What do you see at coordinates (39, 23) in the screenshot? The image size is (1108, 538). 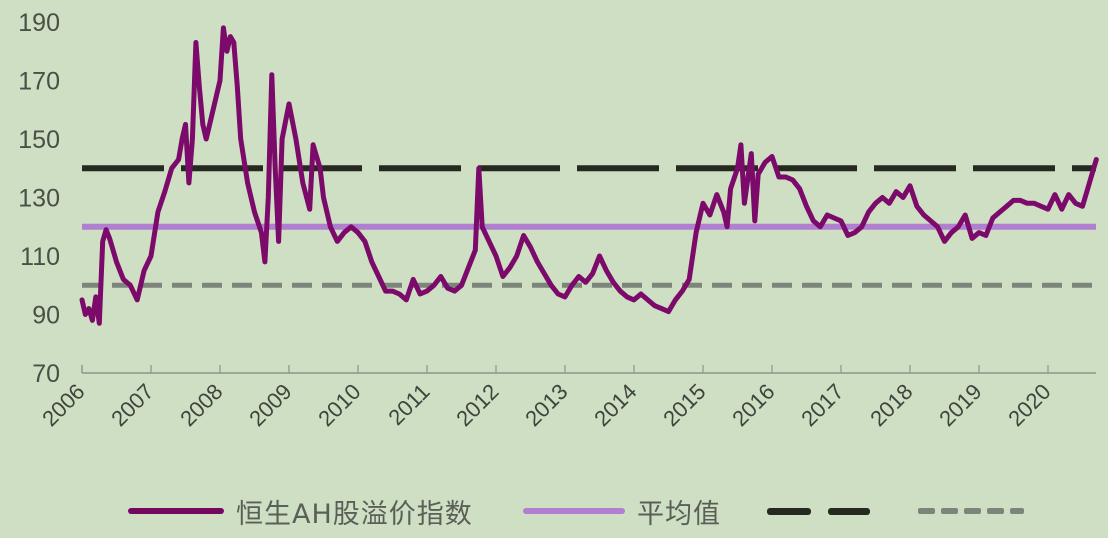 I see `y-tick-label: 190` at bounding box center [39, 23].